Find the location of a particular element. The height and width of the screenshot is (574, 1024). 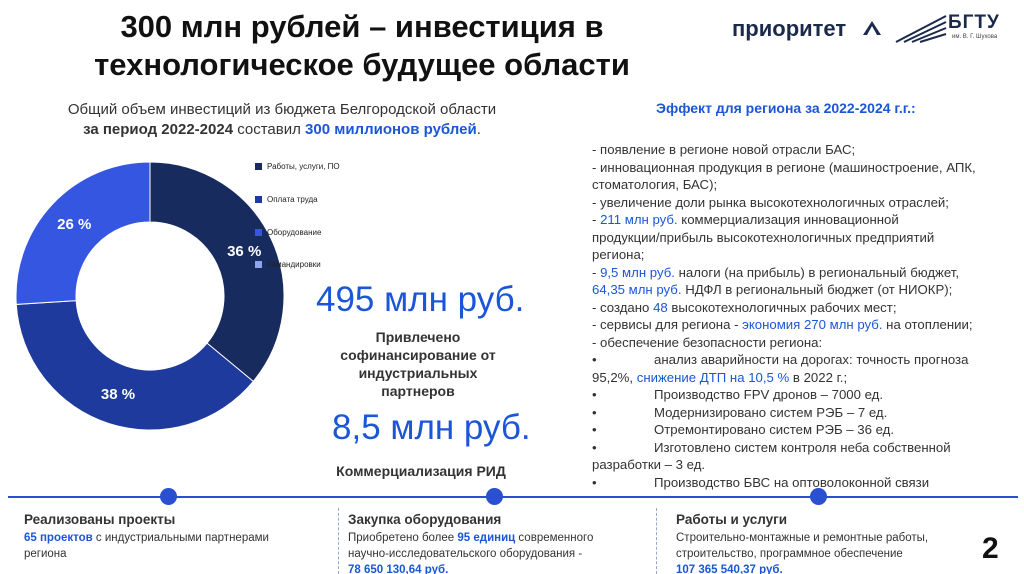

priority-logo-text: приоритет is located at coordinates (789, 28).